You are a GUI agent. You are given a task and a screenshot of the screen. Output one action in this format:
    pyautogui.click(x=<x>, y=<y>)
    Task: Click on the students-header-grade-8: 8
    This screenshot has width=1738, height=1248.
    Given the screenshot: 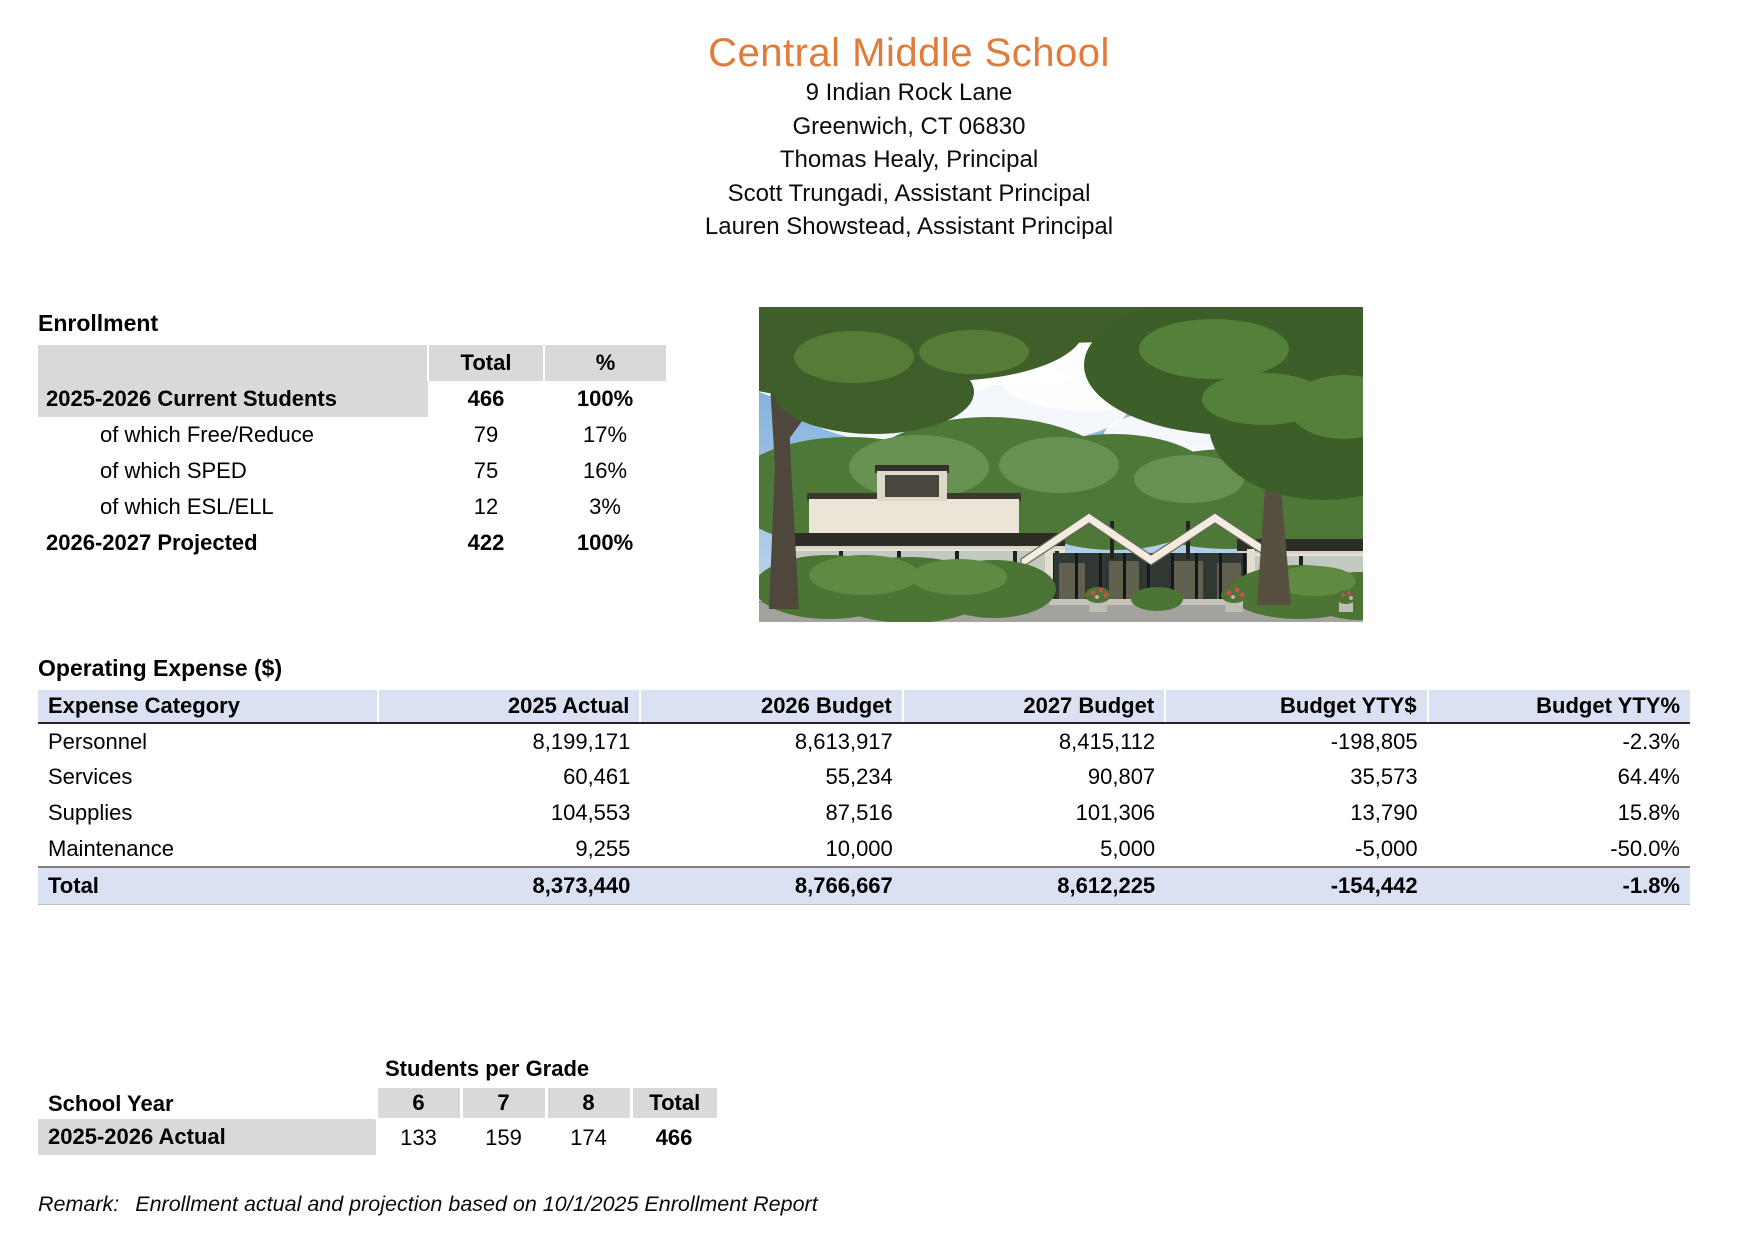 What is the action you would take?
    pyautogui.click(x=587, y=1104)
    